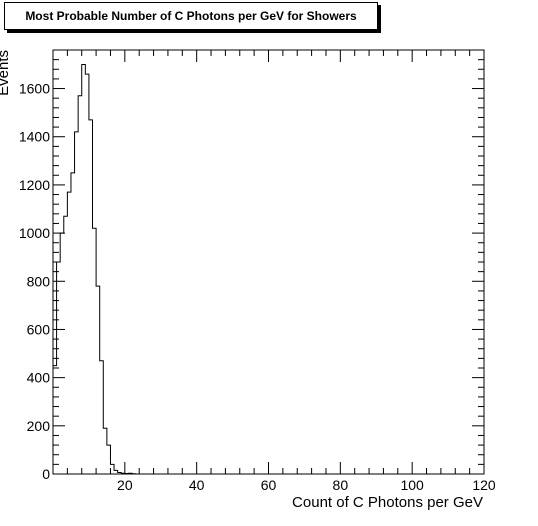 This screenshot has height=526, width=538. Describe the element at coordinates (125, 485) in the screenshot. I see `x-tick-label: 20` at that location.